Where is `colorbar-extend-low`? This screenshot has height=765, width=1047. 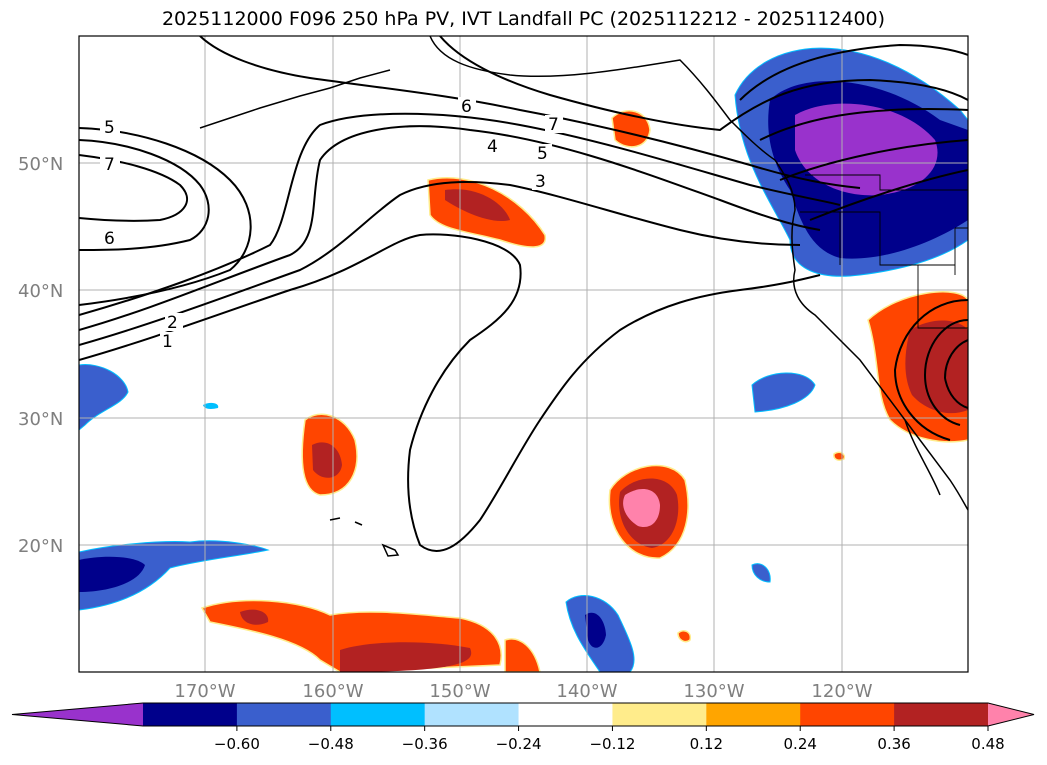 colorbar-extend-low is located at coordinates (77, 714).